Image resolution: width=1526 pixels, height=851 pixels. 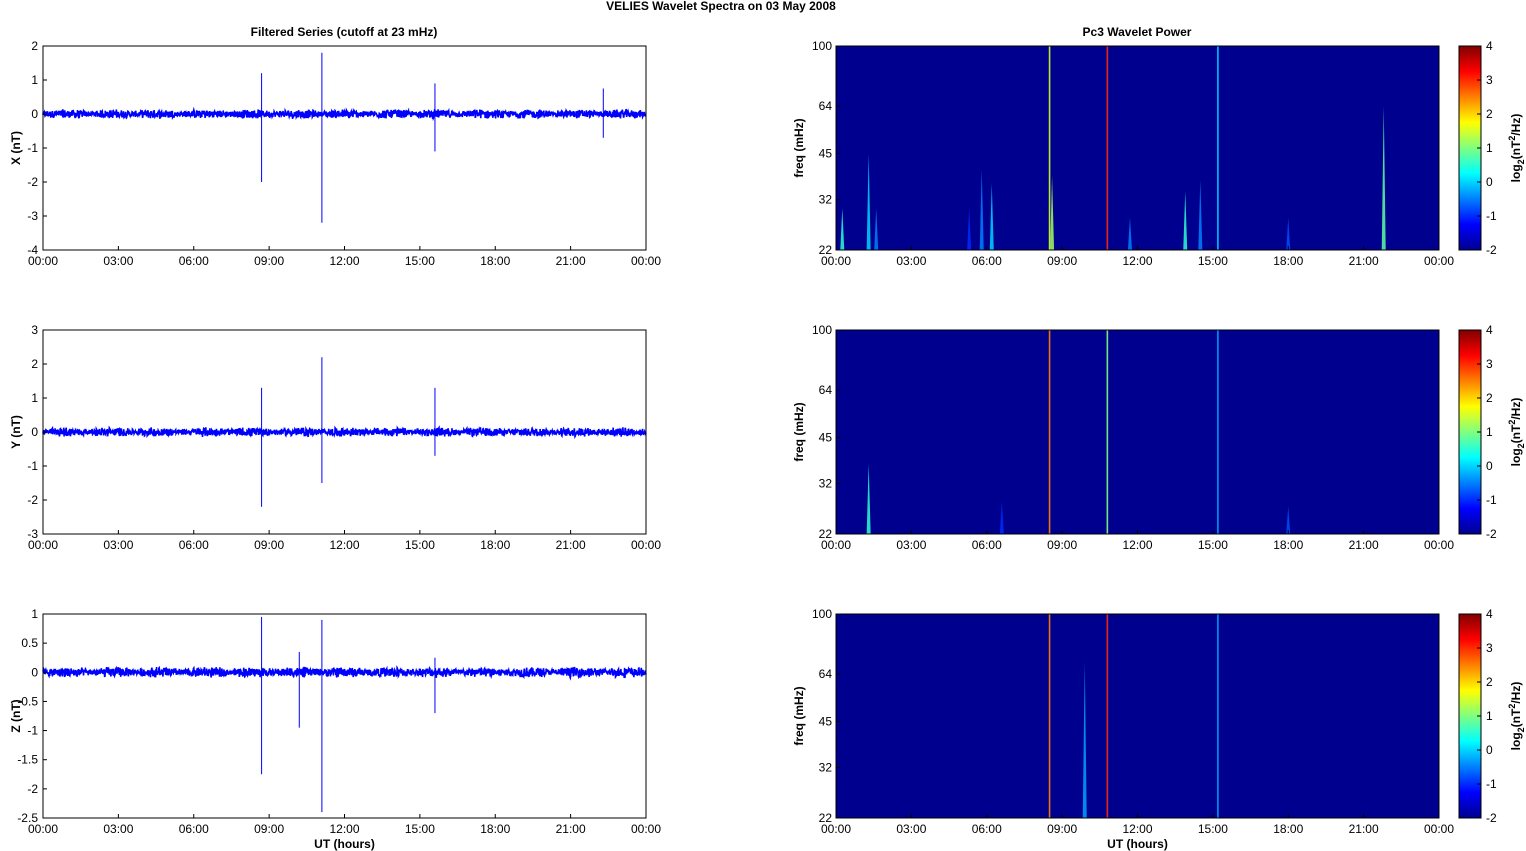 What do you see at coordinates (16, 148) in the screenshot?
I see `y-axis-label: X (nT)` at bounding box center [16, 148].